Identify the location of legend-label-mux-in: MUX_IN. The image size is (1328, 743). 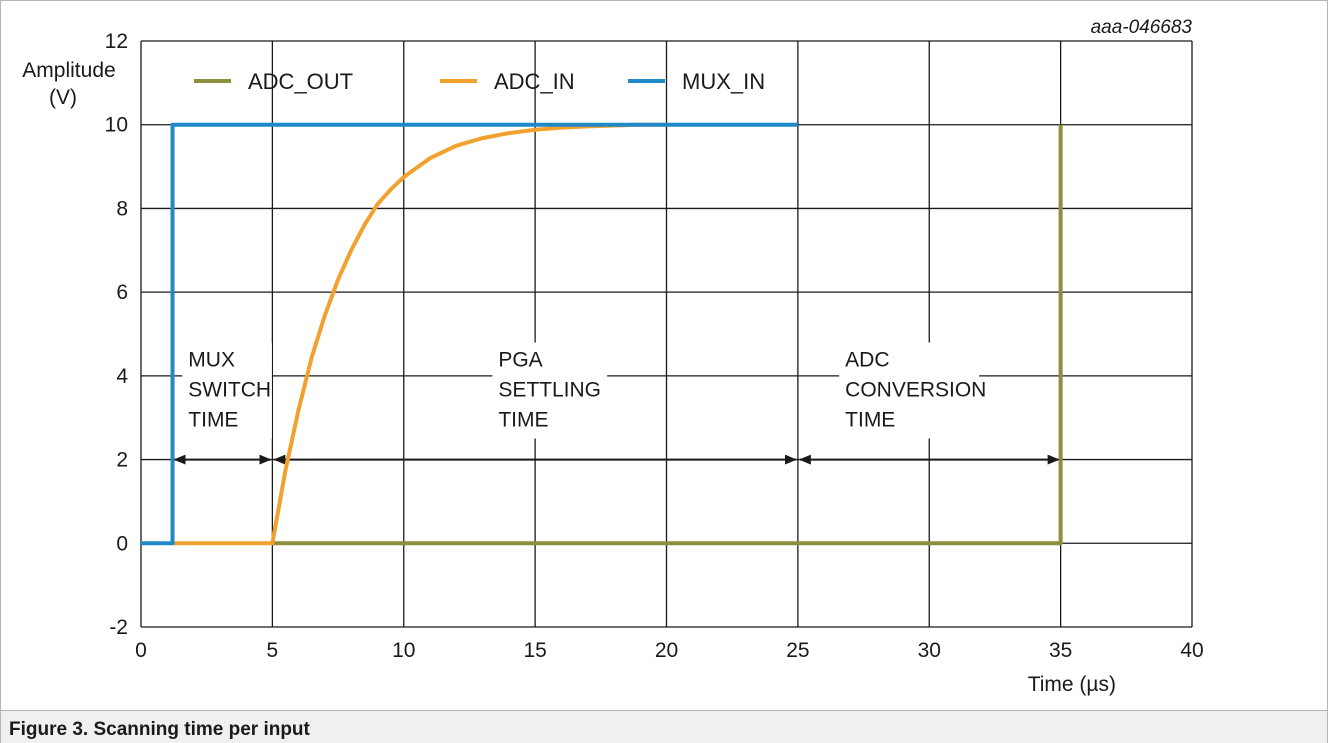
(723, 81).